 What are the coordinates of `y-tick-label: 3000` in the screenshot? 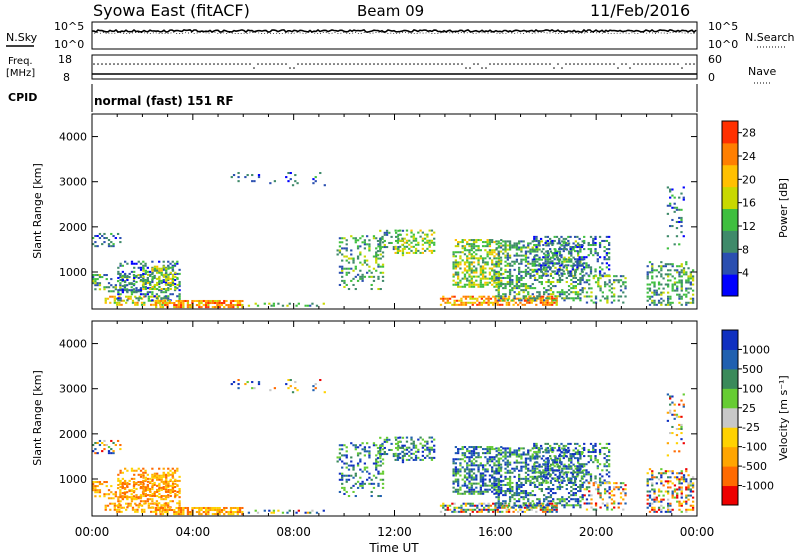 It's located at (73, 182).